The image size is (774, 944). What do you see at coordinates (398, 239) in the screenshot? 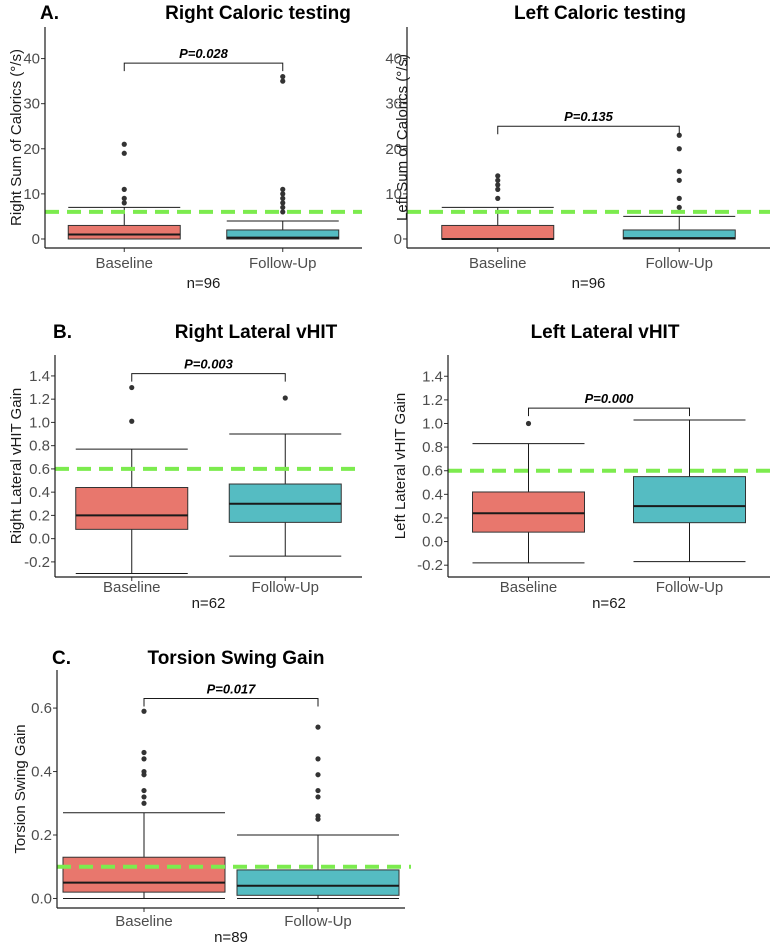
I see `y-tick-label: 0` at bounding box center [398, 239].